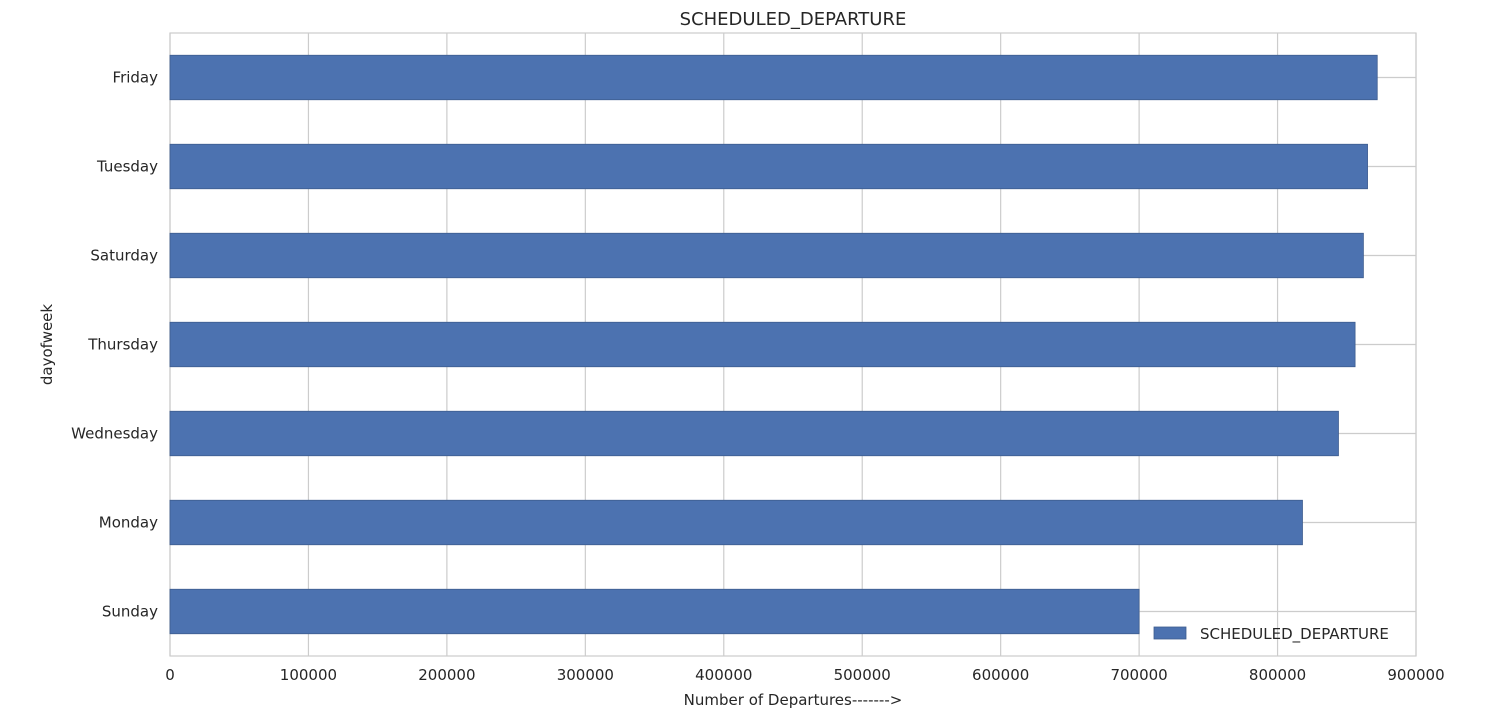 Image resolution: width=1502 pixels, height=712 pixels. What do you see at coordinates (128, 523) in the screenshot?
I see `y-tick-label: Monday` at bounding box center [128, 523].